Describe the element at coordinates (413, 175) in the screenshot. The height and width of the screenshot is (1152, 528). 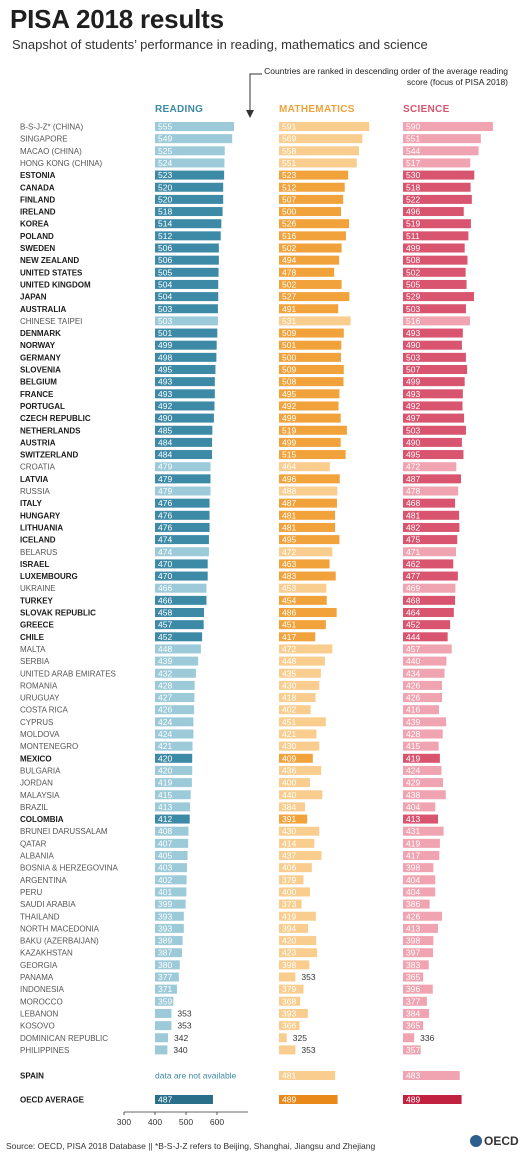
I see `science-value-label: 530` at that location.